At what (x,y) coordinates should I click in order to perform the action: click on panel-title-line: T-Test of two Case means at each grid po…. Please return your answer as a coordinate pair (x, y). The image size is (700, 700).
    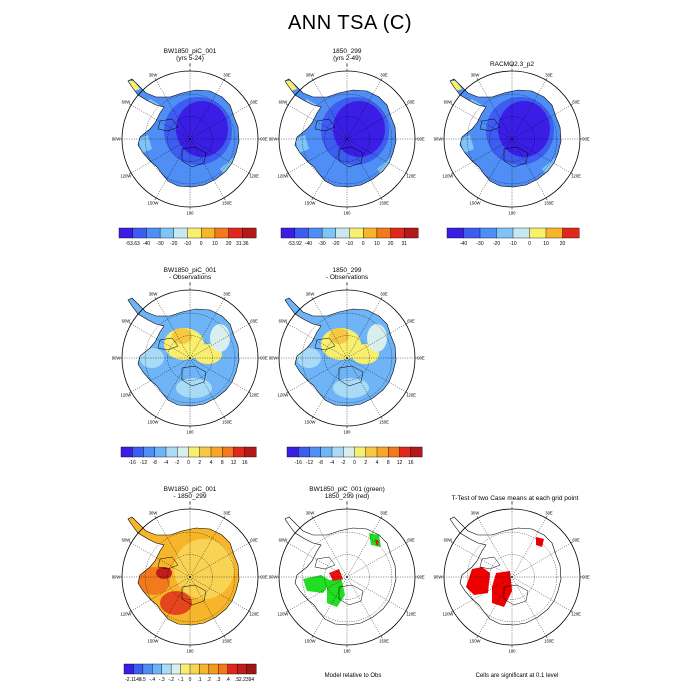
    Looking at the image, I should click on (515, 498).